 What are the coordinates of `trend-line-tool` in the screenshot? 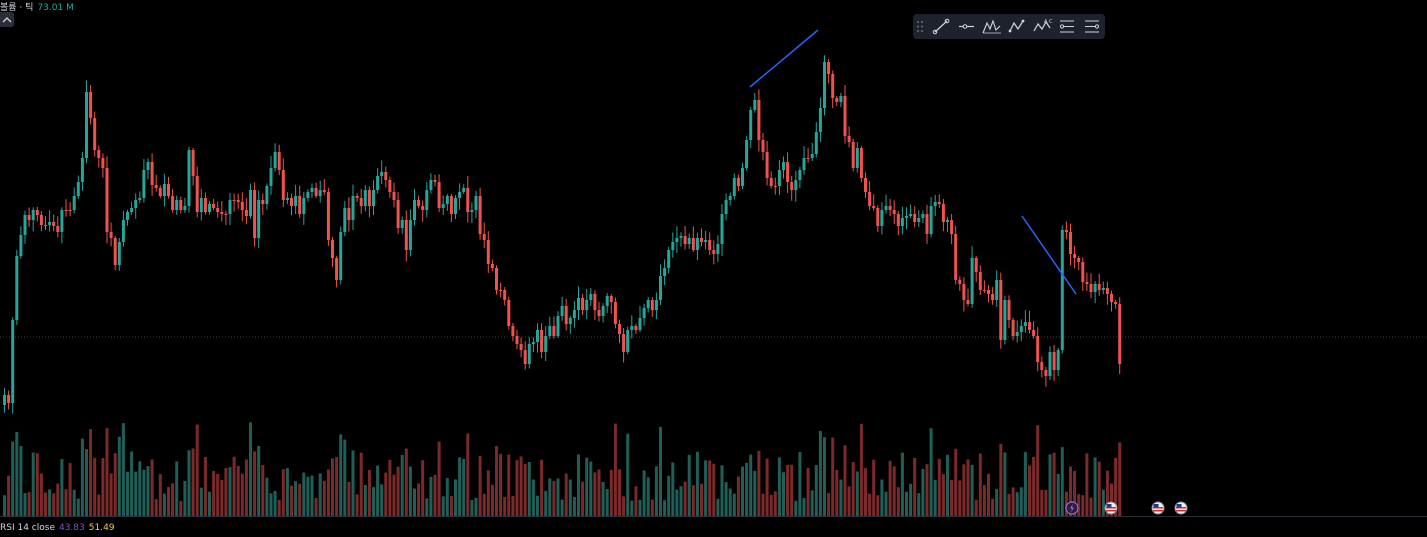 It's located at (941, 26).